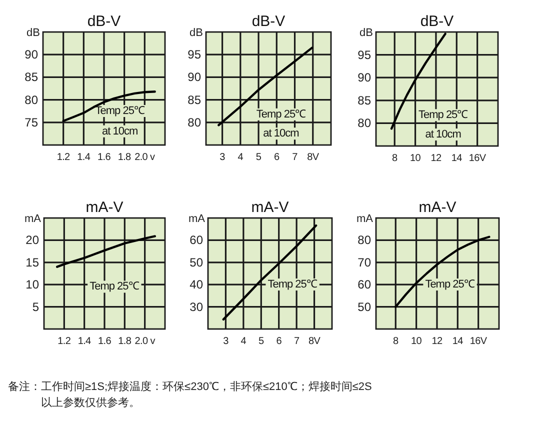  What do you see at coordinates (24, 386) in the screenshot?
I see `text: 备注：` at bounding box center [24, 386].